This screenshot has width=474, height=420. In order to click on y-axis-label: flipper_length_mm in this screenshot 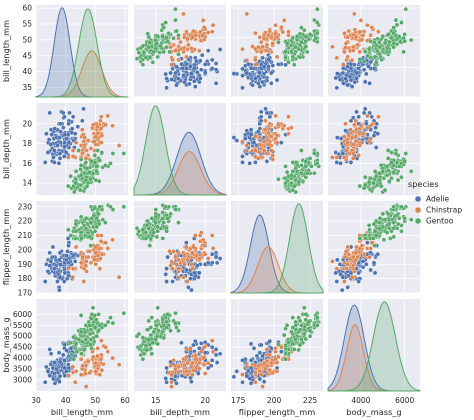, I will do `click(6, 247)`.